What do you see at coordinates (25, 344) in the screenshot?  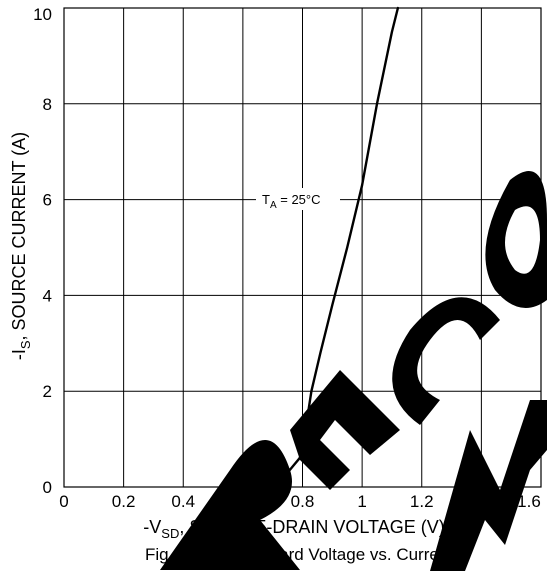 I see `y-axis-title-subscript: S` at bounding box center [25, 344].